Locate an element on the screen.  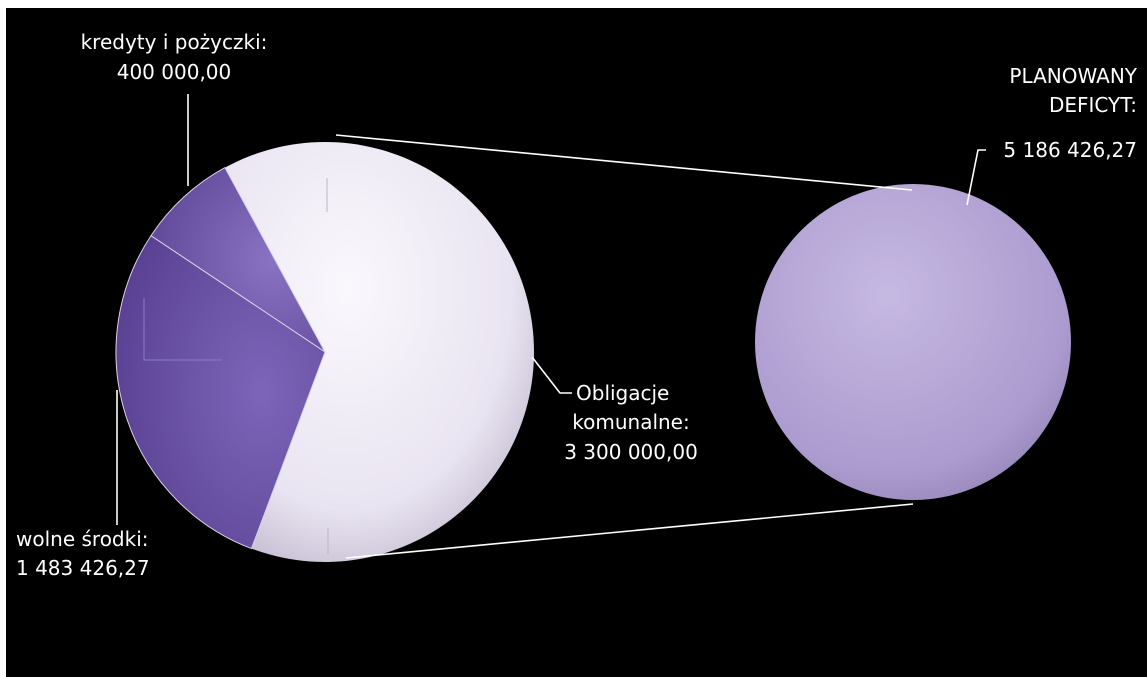
label-wolne-value: 1 483 426,27 is located at coordinates (83, 568).